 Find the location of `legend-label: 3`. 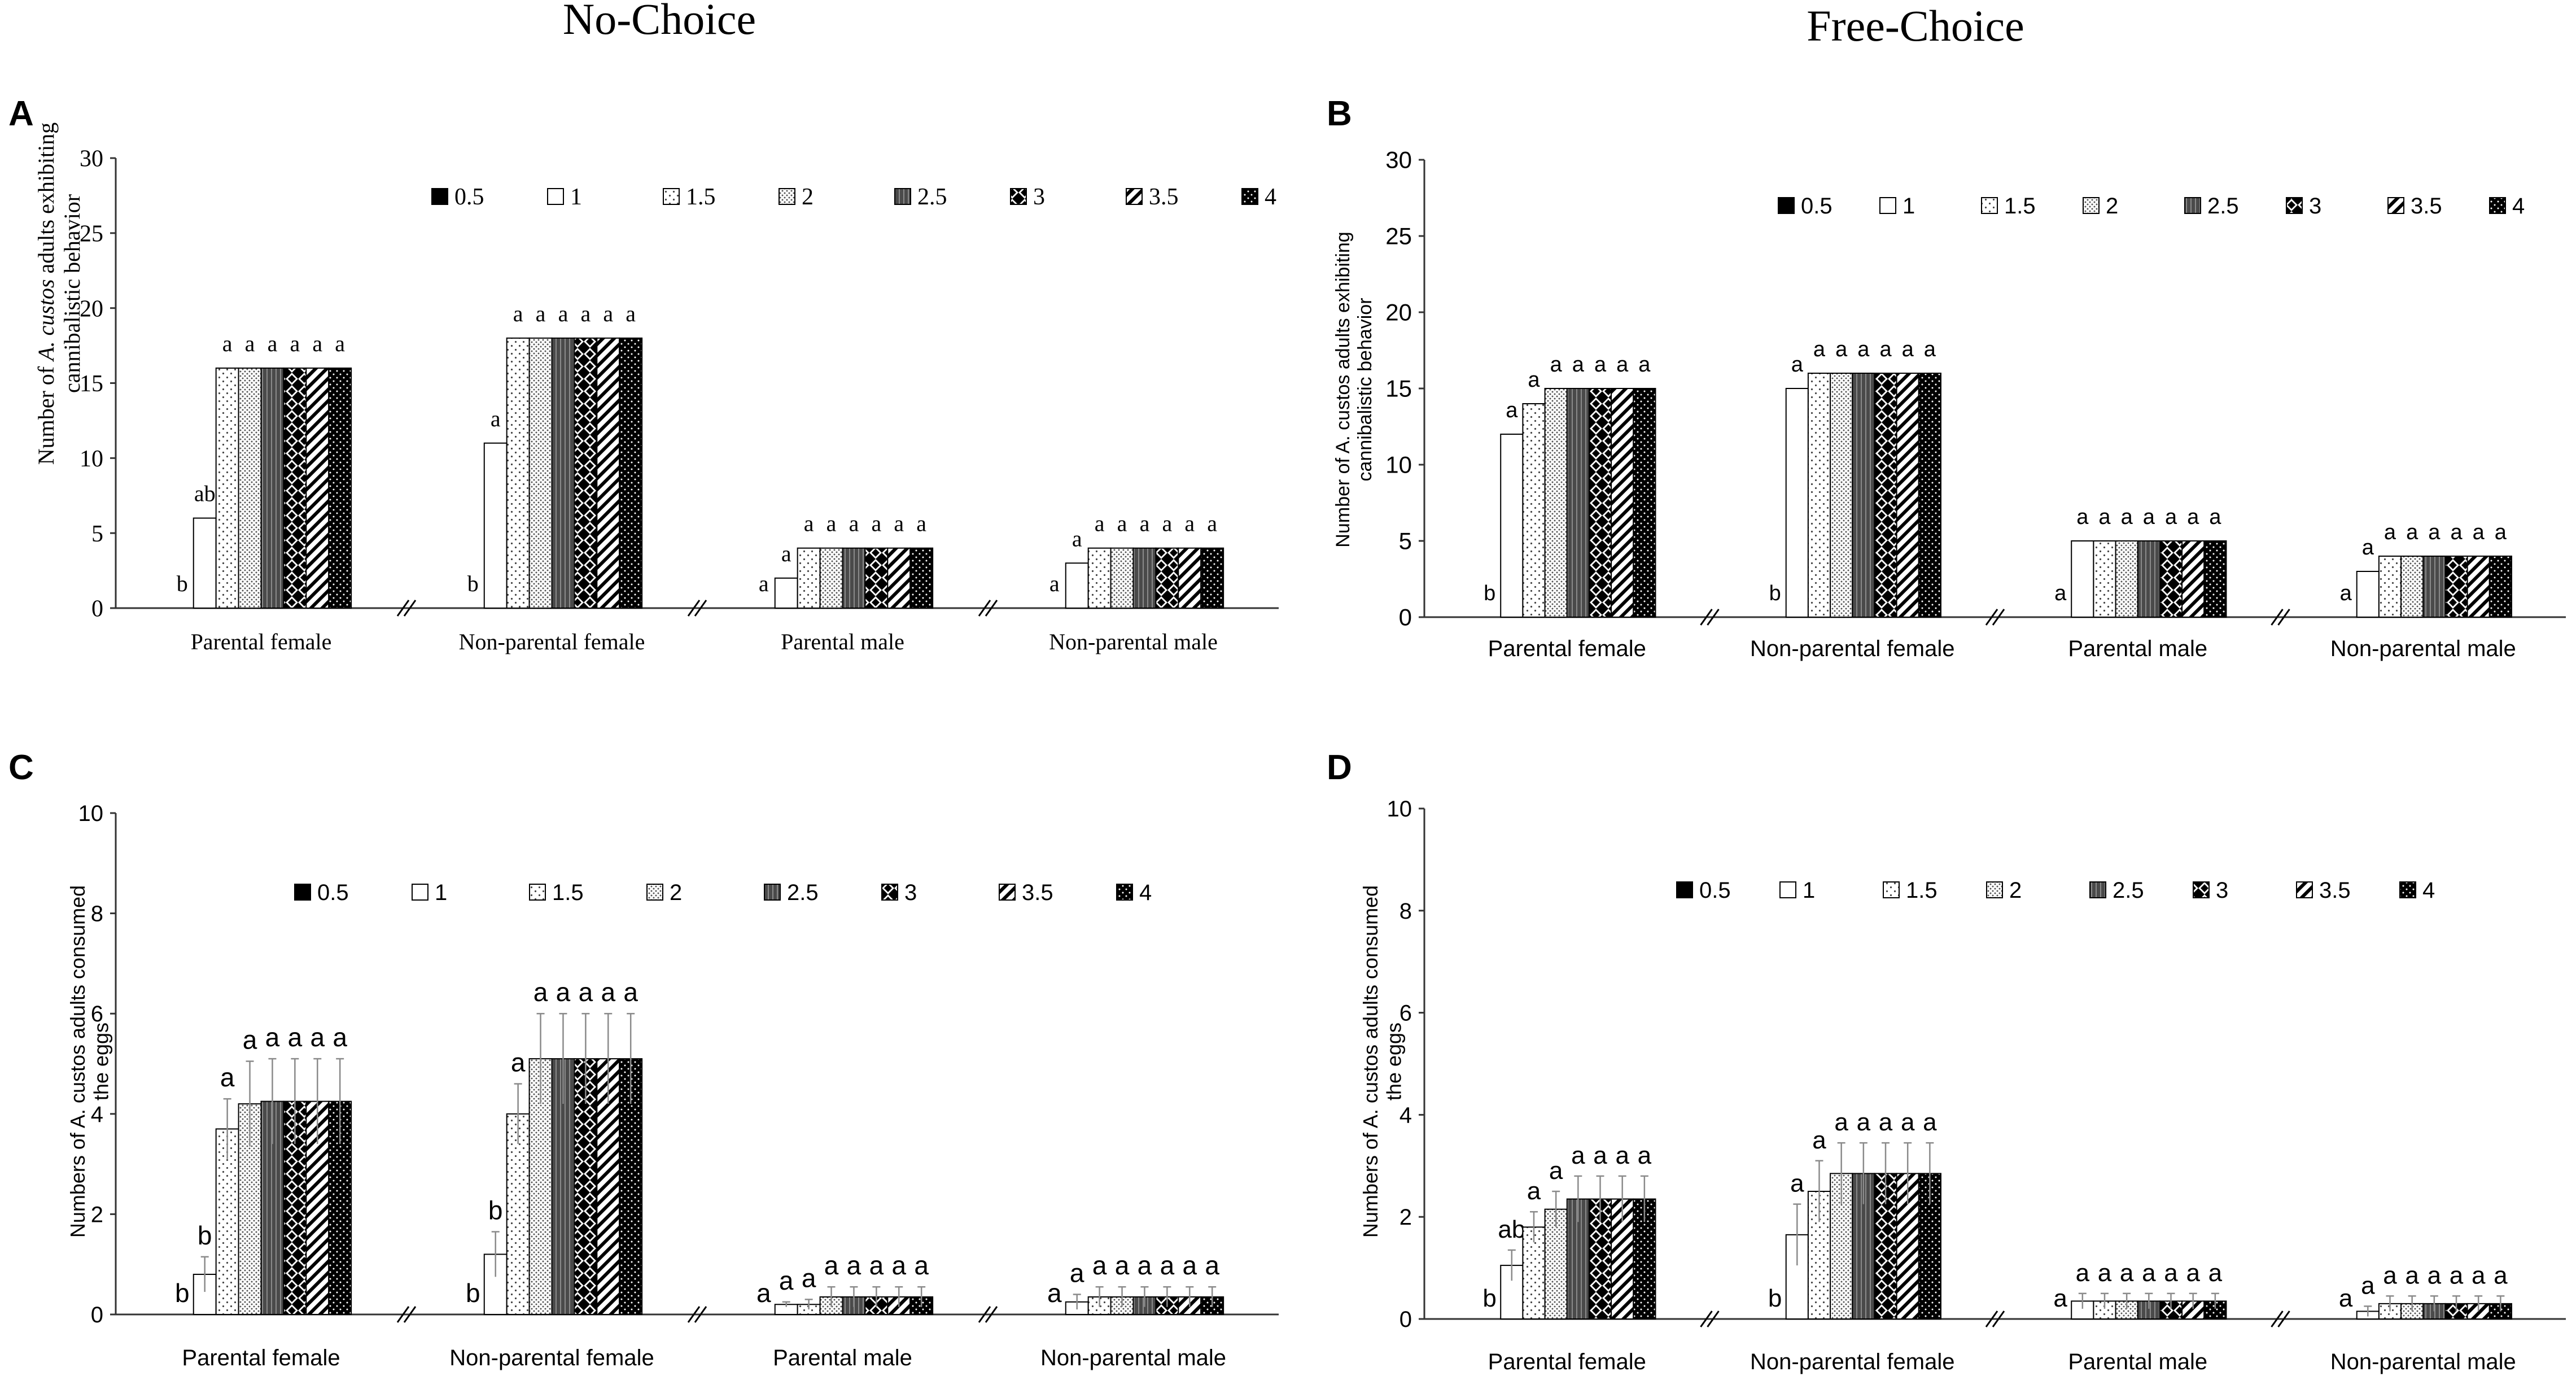

legend-label: 3 is located at coordinates (910, 893).